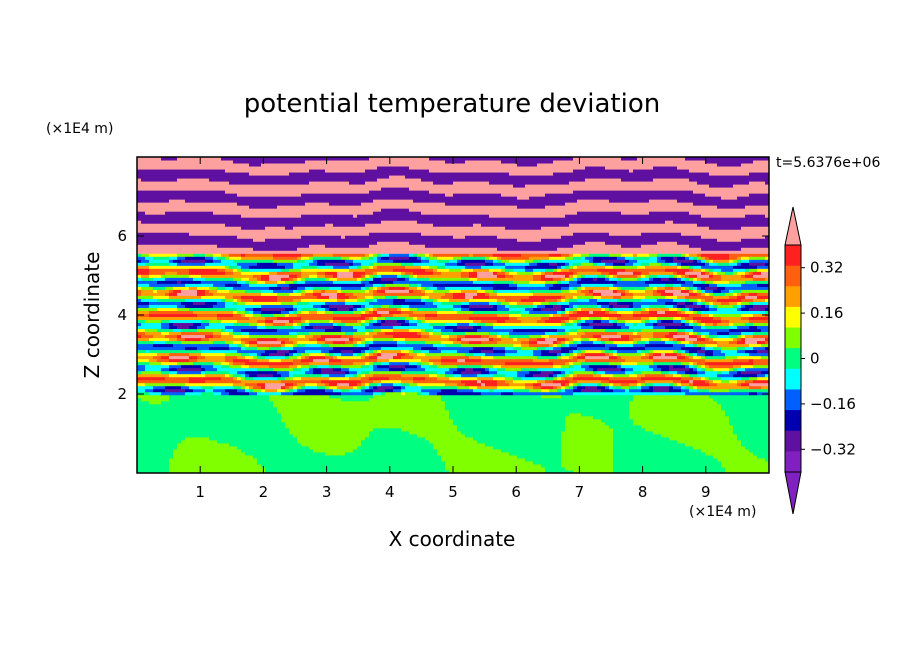  I want to click on colorbar-tick-label: −0.32, so click(833, 449).